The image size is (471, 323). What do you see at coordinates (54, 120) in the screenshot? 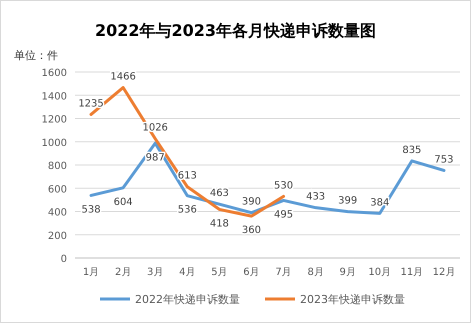
I see `y-tick-label: 1200` at bounding box center [54, 120].